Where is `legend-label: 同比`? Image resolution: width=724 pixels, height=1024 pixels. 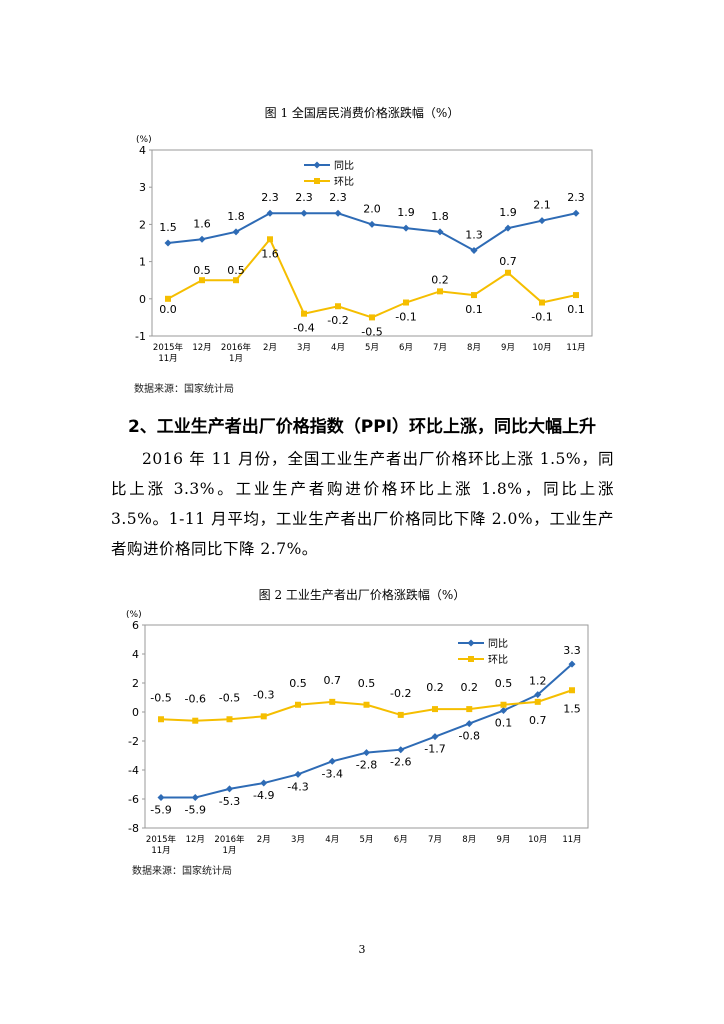
legend-label: 同比 is located at coordinates (498, 644).